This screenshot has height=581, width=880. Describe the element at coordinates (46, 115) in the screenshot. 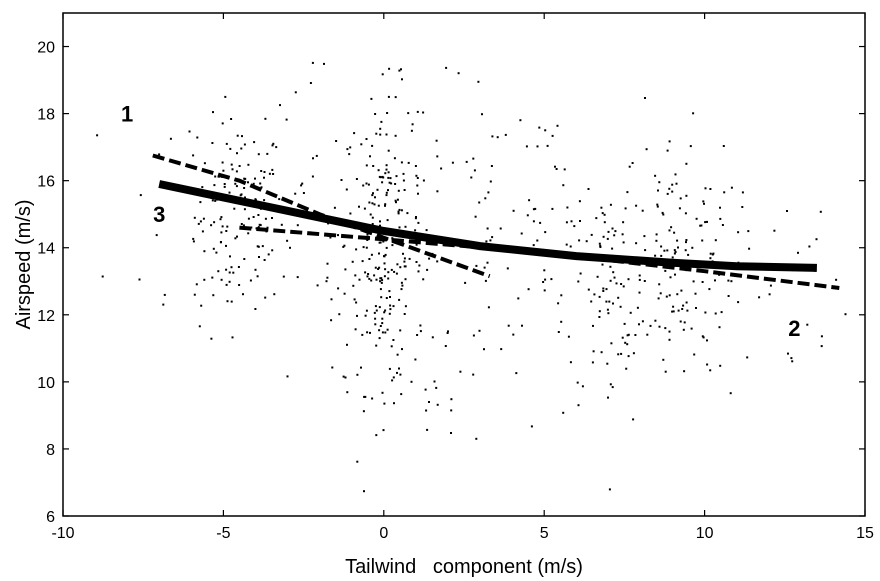

I see `y-tick-label: 18` at that location.